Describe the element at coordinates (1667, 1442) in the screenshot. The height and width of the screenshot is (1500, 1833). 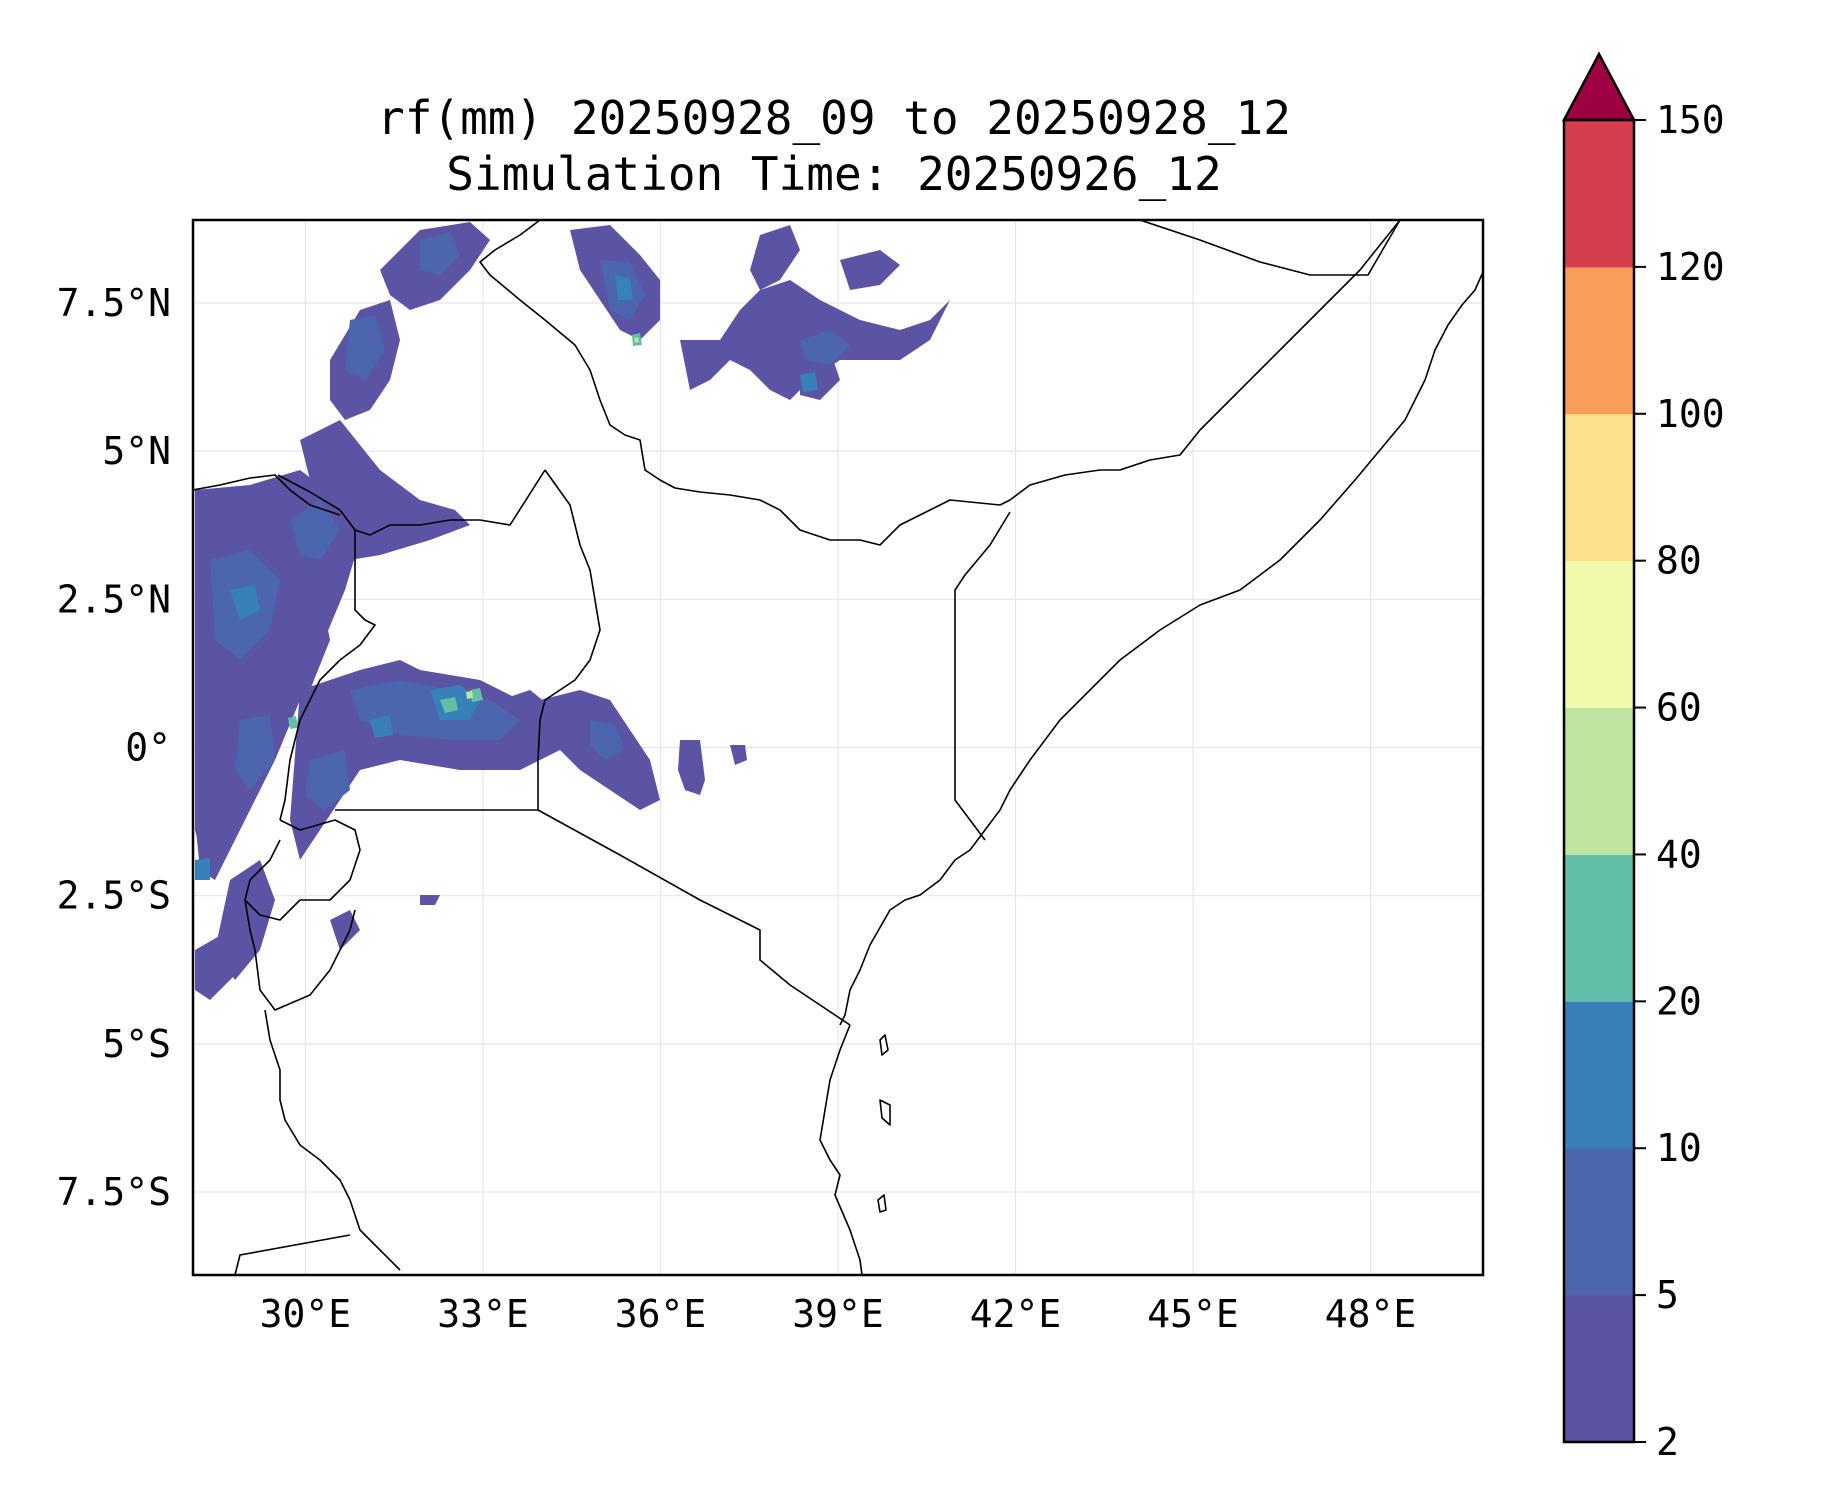
I see `colorbar-tick-label: 2` at that location.